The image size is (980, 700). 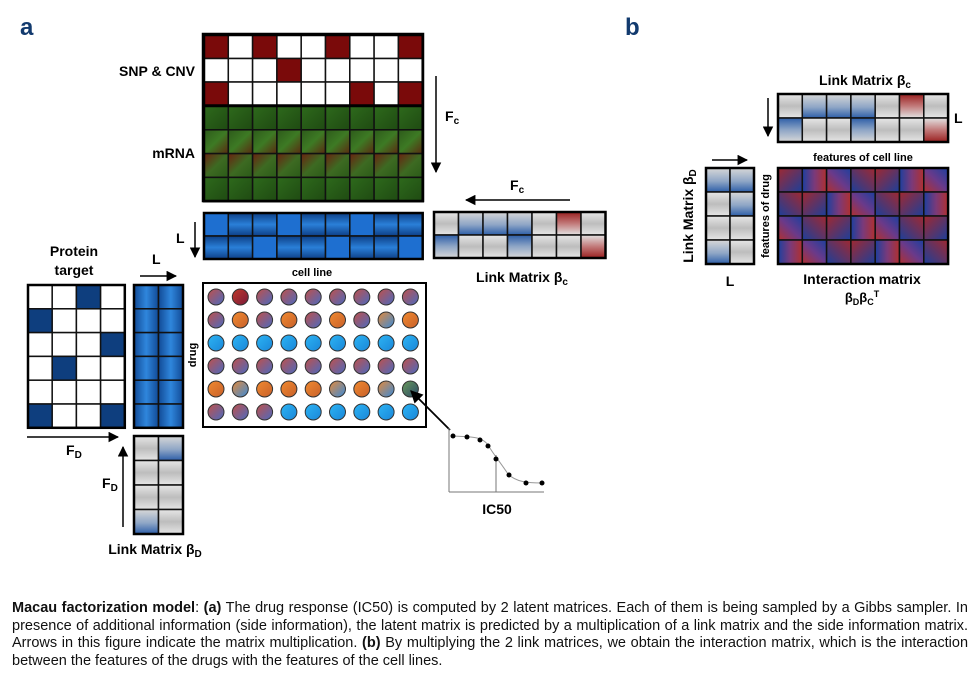 What do you see at coordinates (958, 118) in the screenshot?
I see `l-label-right: L` at bounding box center [958, 118].